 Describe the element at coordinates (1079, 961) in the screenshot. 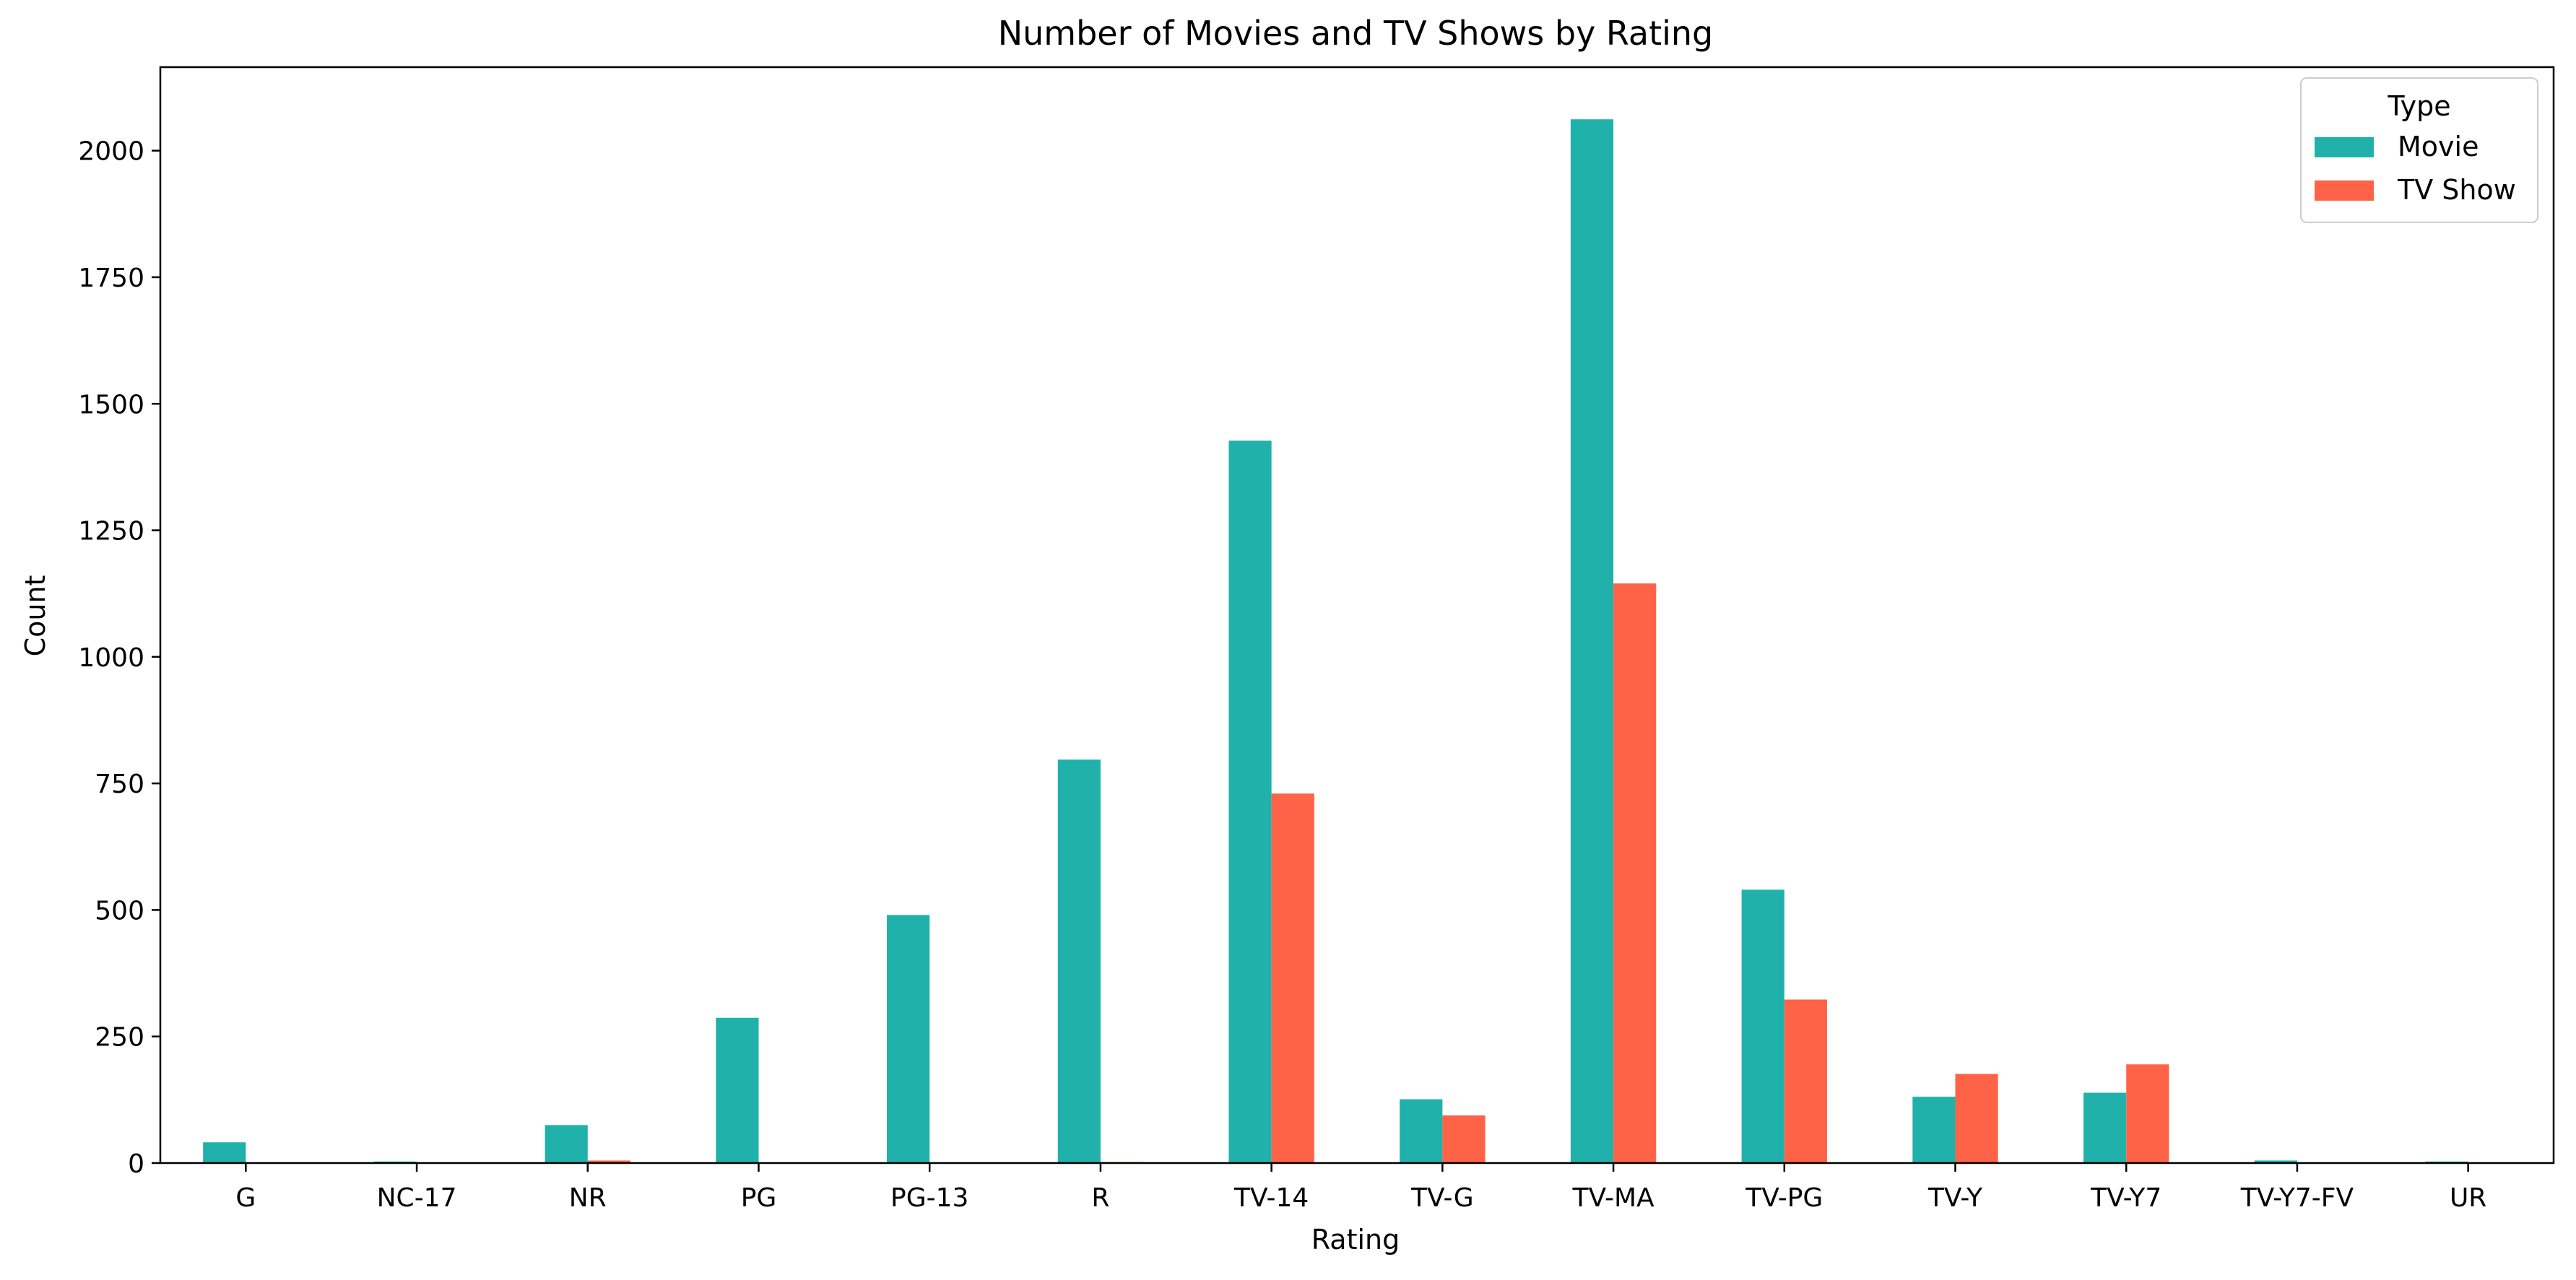

I see `bar-movie-r` at that location.